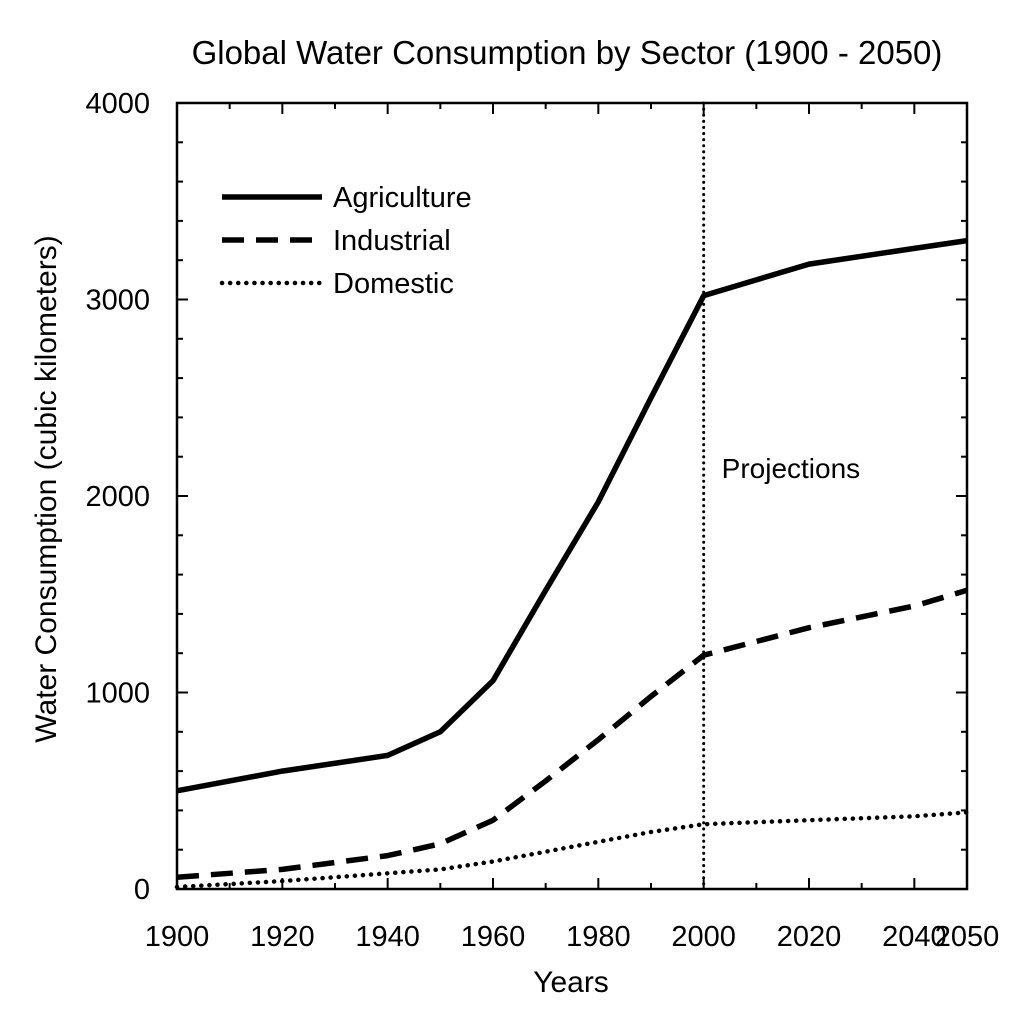  Describe the element at coordinates (117, 694) in the screenshot. I see `y-tick-label: 1000` at that location.